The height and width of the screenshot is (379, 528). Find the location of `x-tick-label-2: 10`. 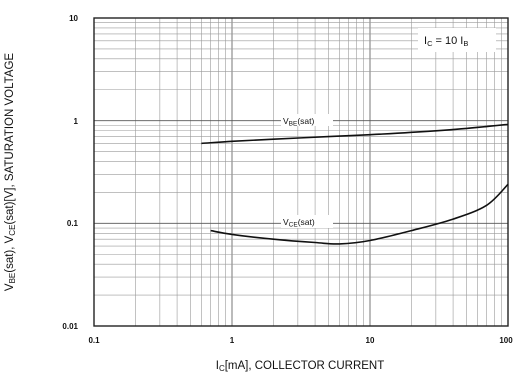

x-tick-label-2: 10 is located at coordinates (370, 340).